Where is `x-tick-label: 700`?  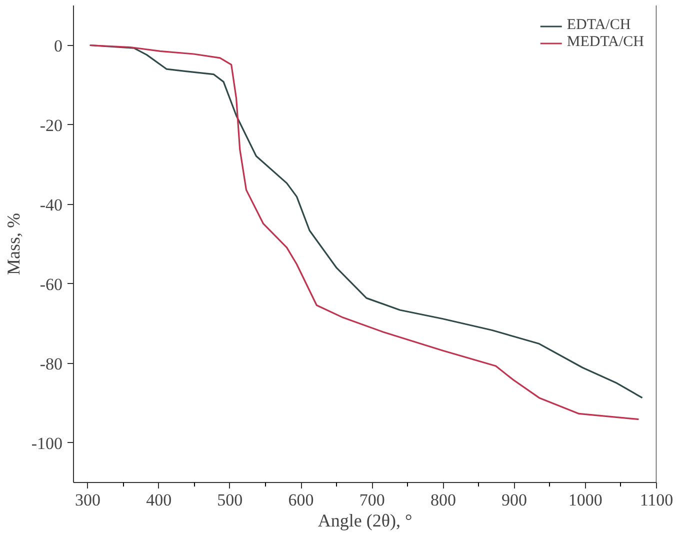
x-tick-label: 700 is located at coordinates (372, 500).